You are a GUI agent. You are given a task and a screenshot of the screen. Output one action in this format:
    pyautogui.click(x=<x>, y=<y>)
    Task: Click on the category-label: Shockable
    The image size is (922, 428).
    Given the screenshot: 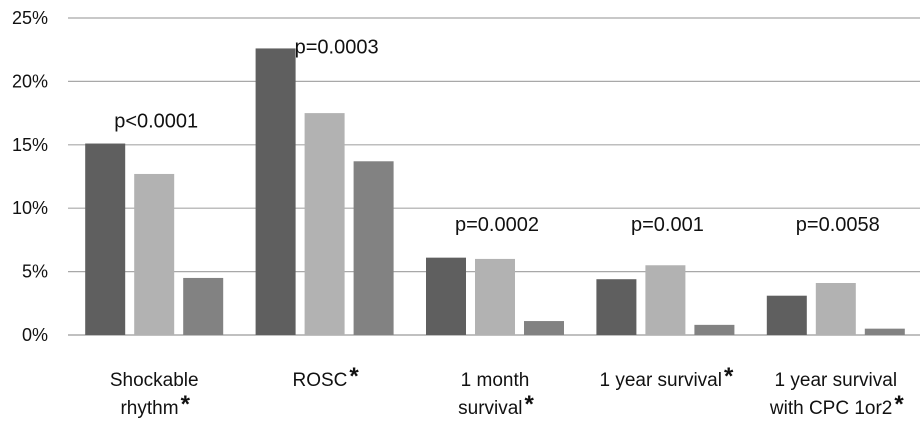 What is the action you would take?
    pyautogui.click(x=154, y=380)
    